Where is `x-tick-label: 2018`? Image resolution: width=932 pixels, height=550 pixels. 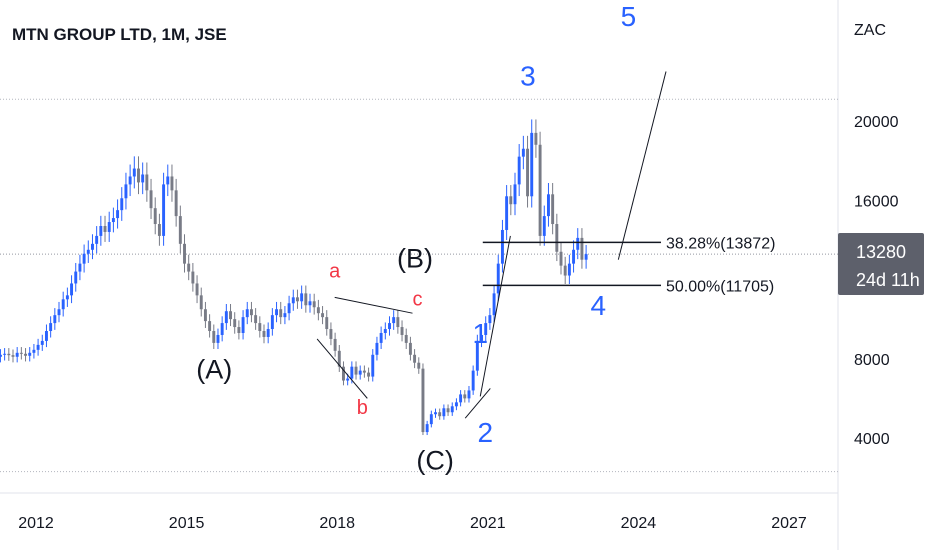 x-tick-label: 2018 is located at coordinates (337, 523).